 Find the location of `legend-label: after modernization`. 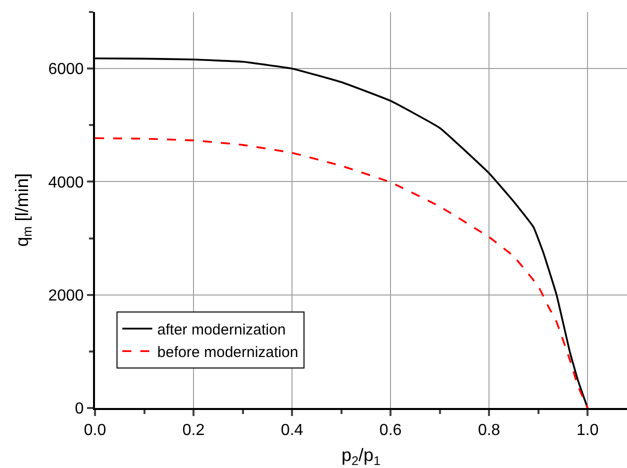

legend-label: after modernization is located at coordinates (221, 330).